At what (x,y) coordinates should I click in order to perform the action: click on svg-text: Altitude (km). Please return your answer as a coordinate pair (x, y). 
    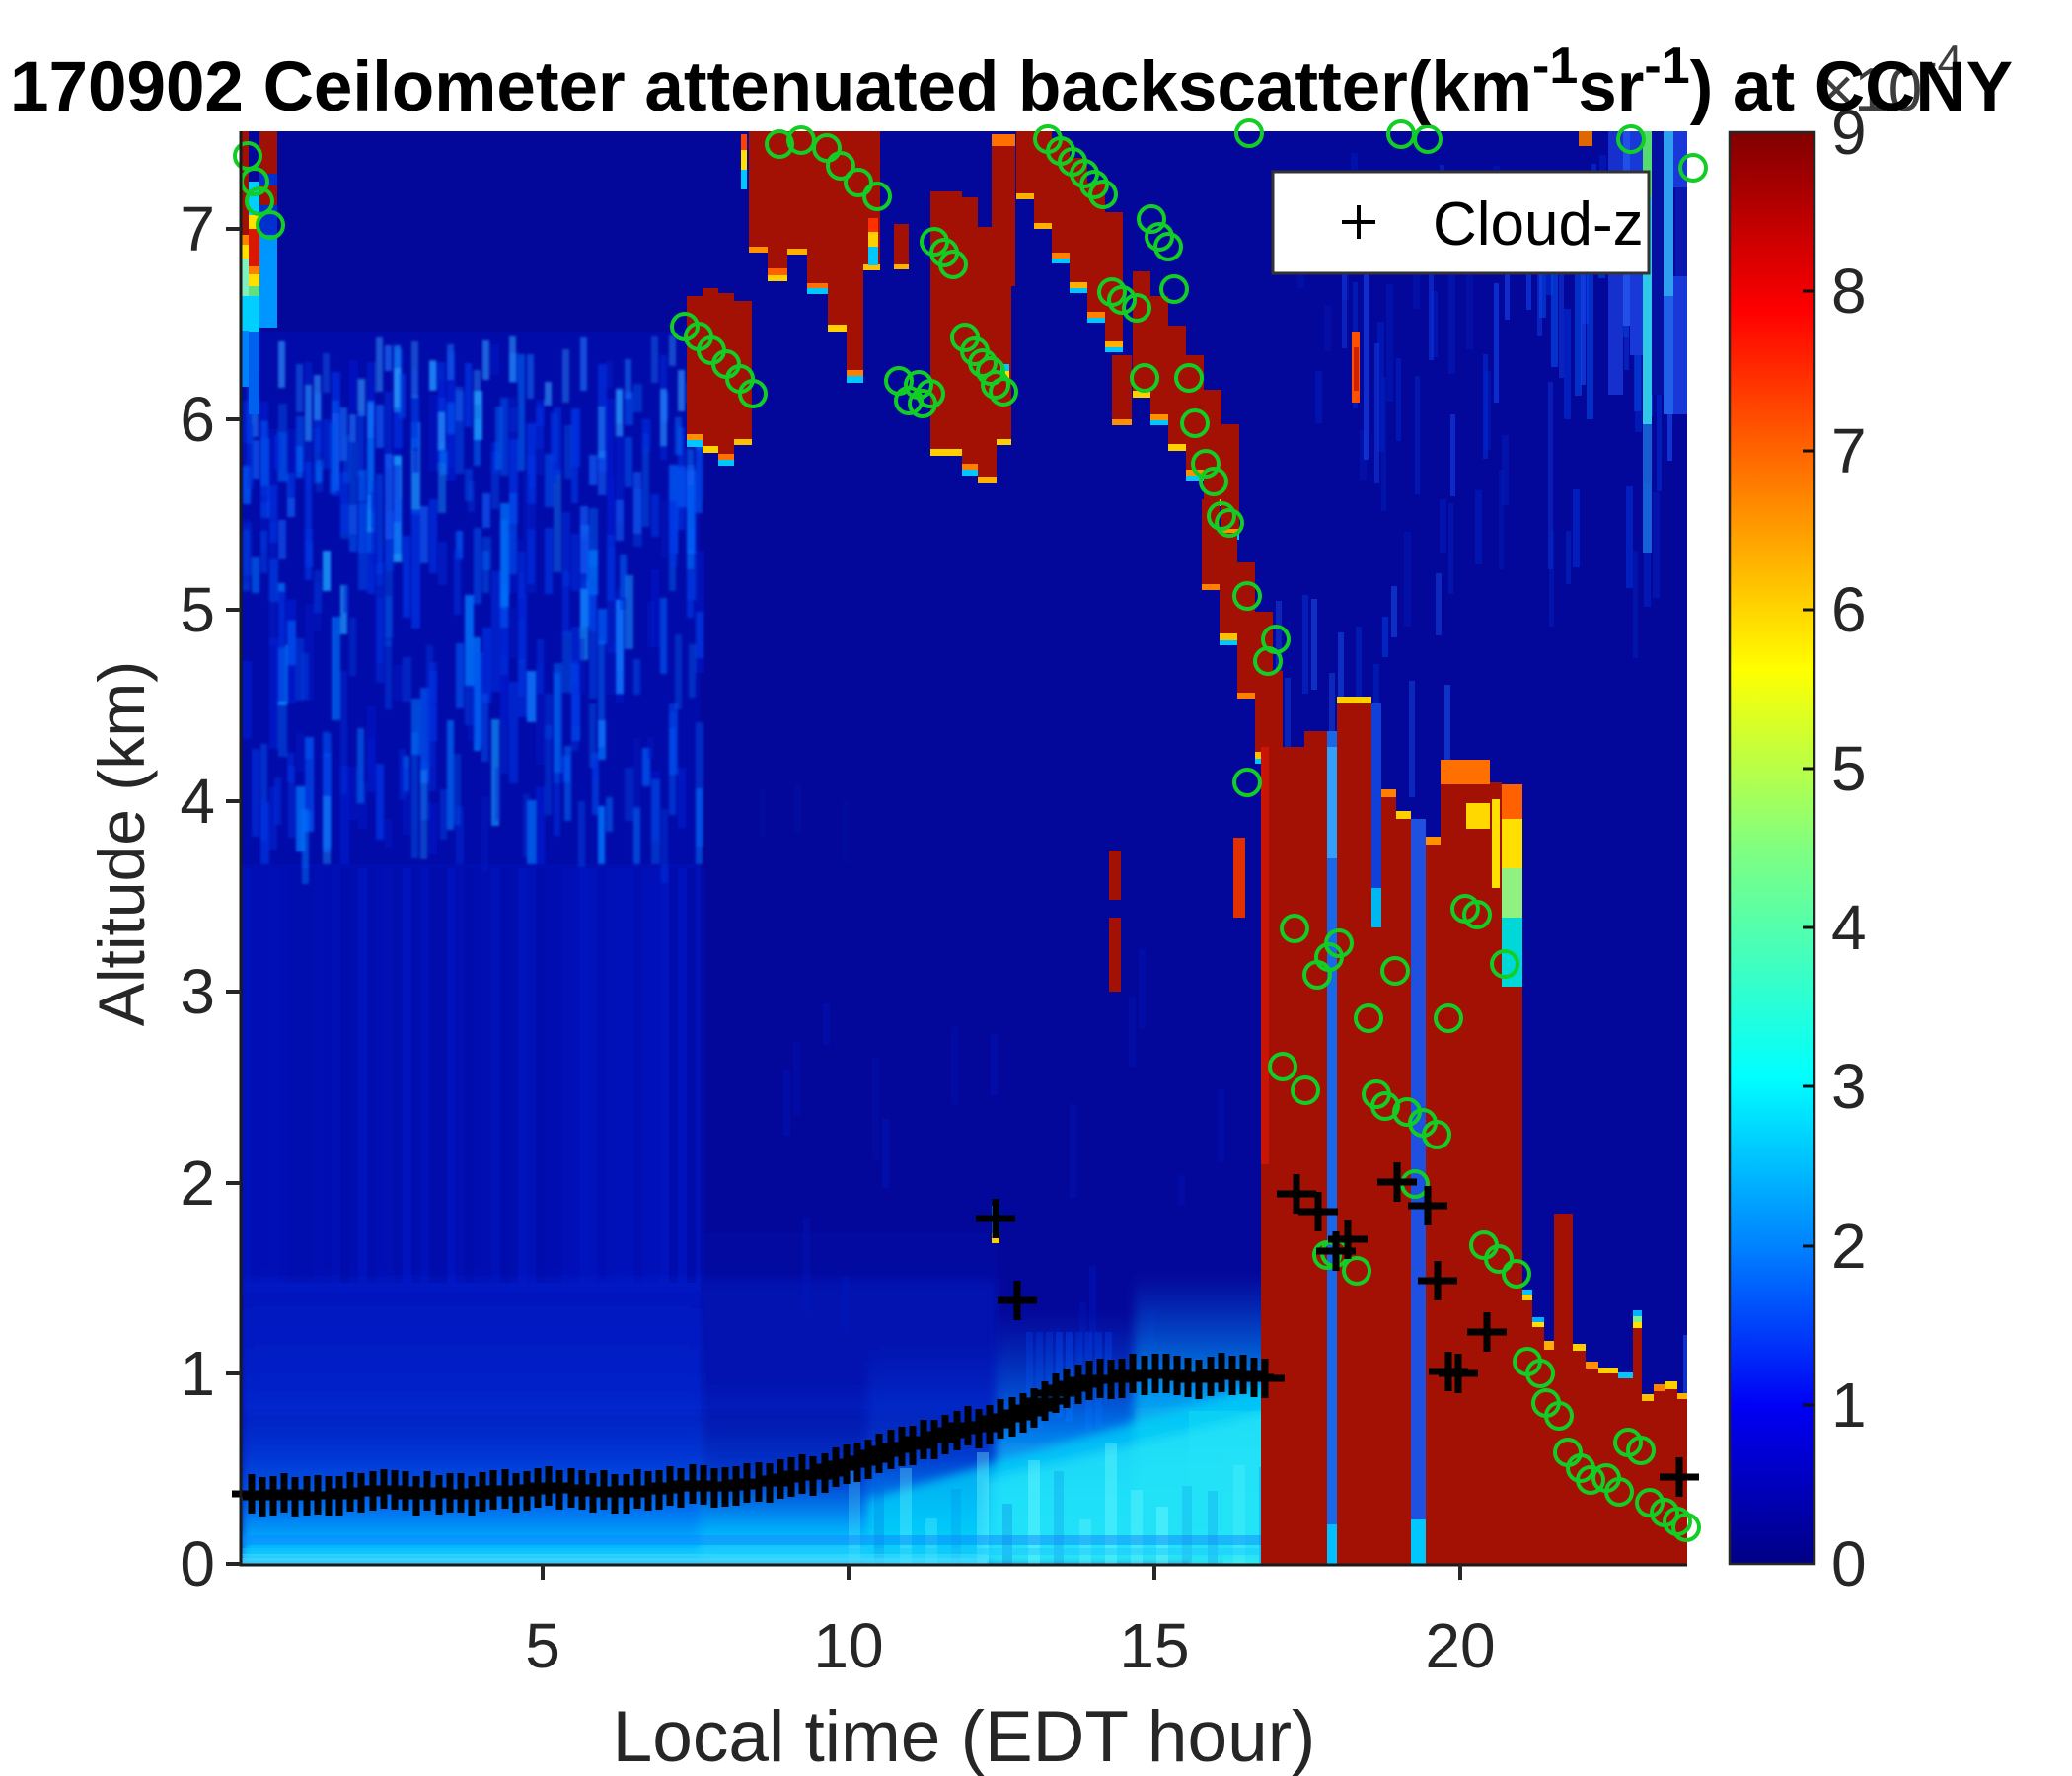
    Looking at the image, I should click on (122, 844).